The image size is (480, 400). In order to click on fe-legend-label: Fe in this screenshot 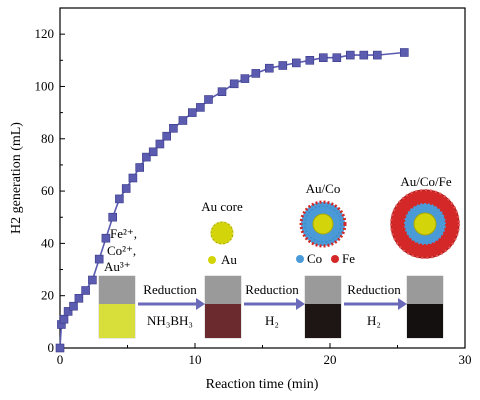, I will do `click(348, 258)`.